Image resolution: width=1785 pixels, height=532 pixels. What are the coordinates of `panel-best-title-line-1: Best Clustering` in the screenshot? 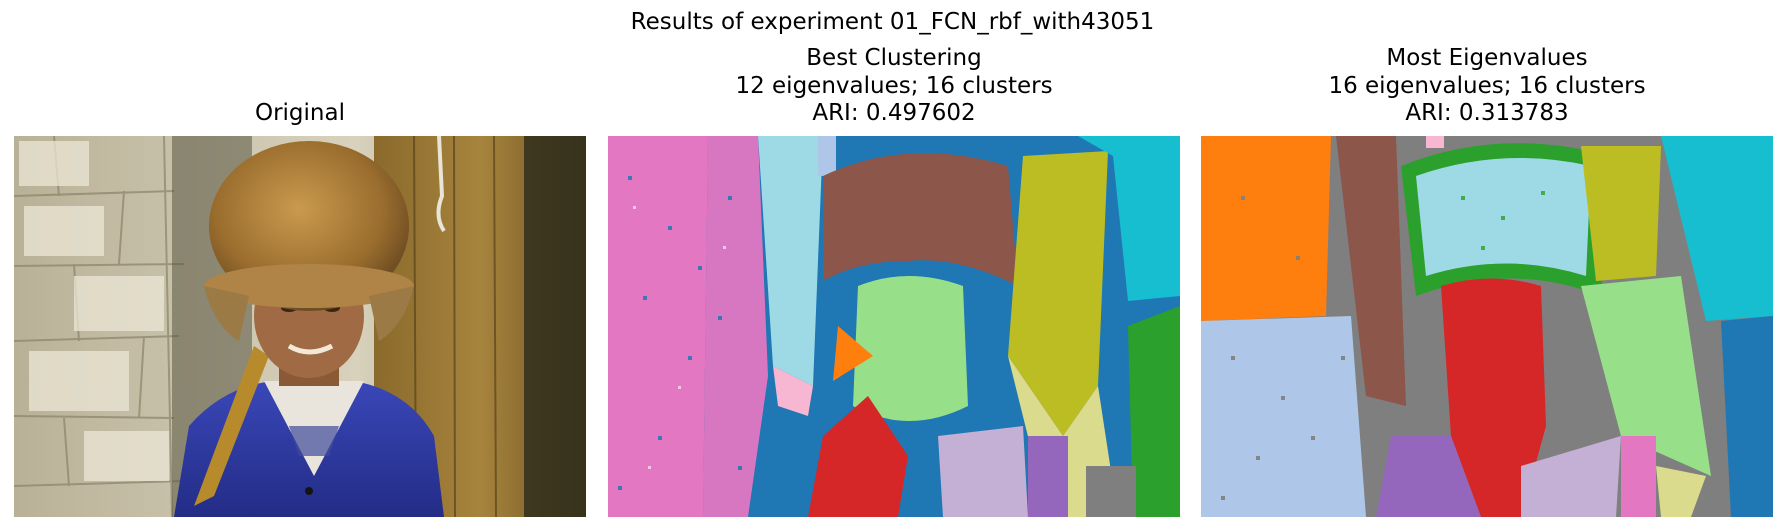 It's located at (894, 58).